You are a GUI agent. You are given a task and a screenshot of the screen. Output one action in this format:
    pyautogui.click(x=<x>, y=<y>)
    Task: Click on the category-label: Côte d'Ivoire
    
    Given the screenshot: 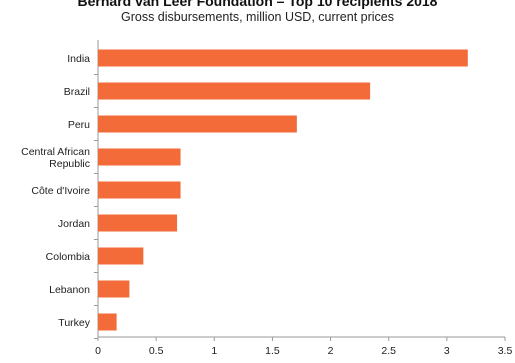 What is the action you would take?
    pyautogui.click(x=60, y=191)
    